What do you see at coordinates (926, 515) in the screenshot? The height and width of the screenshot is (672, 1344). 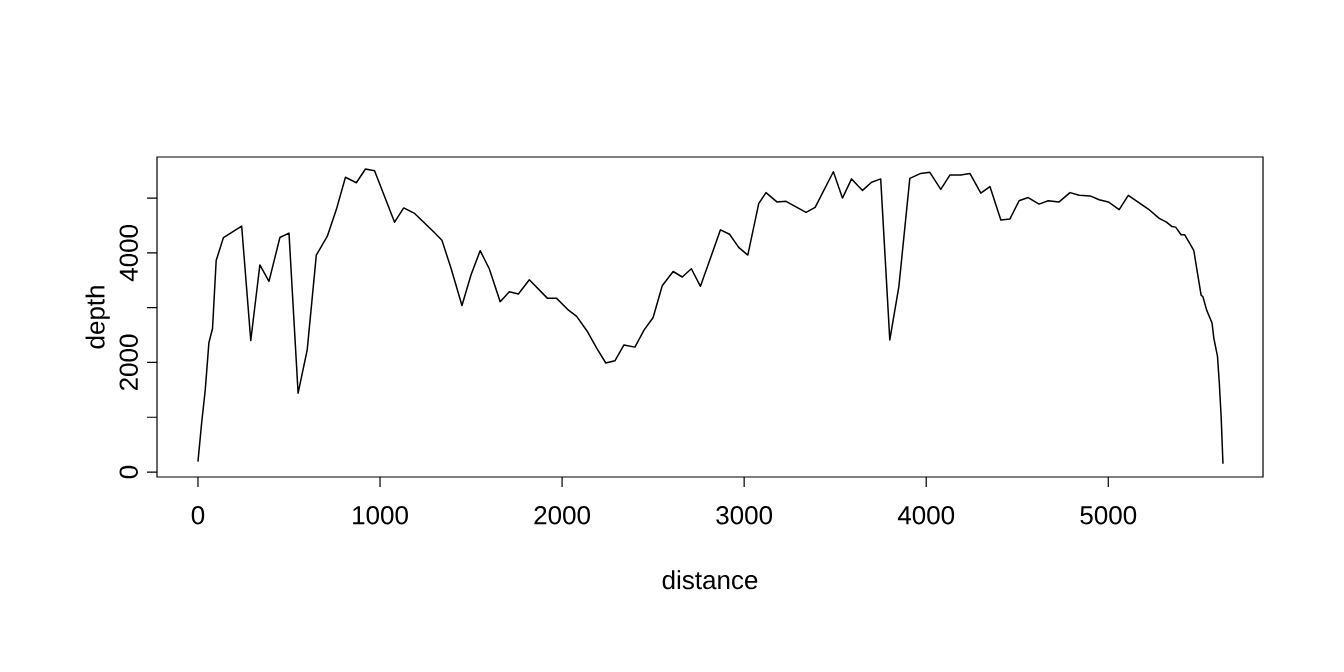 I see `x-tick-label: 4000` at bounding box center [926, 515].